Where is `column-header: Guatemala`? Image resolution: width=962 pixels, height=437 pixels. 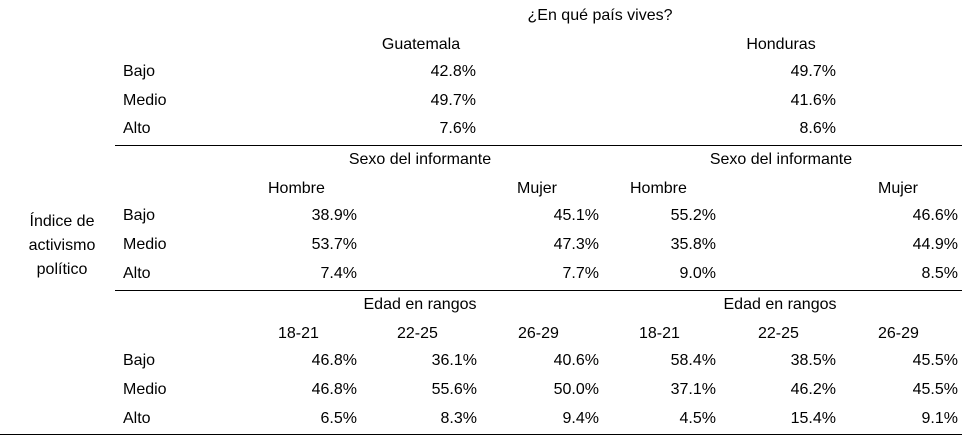
column-header: Guatemala is located at coordinates (421, 44).